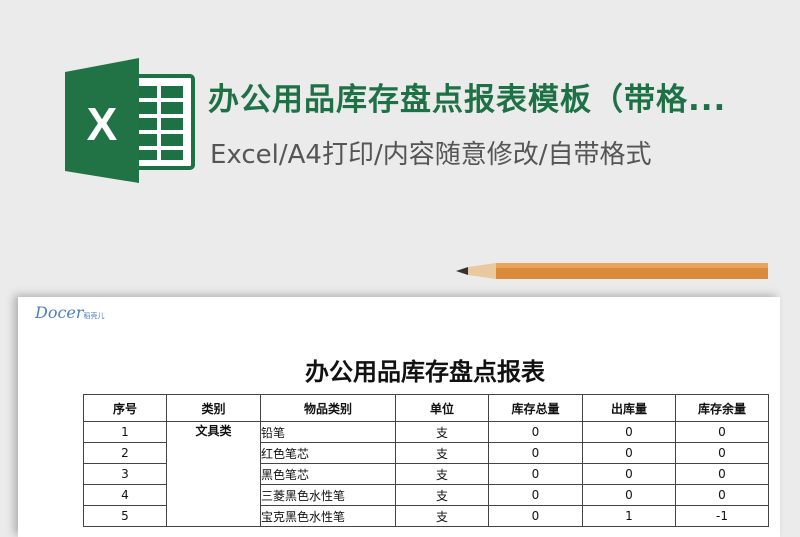 The height and width of the screenshot is (537, 800). Describe the element at coordinates (722, 408) in the screenshot. I see `header-cell: 库存余量` at that location.